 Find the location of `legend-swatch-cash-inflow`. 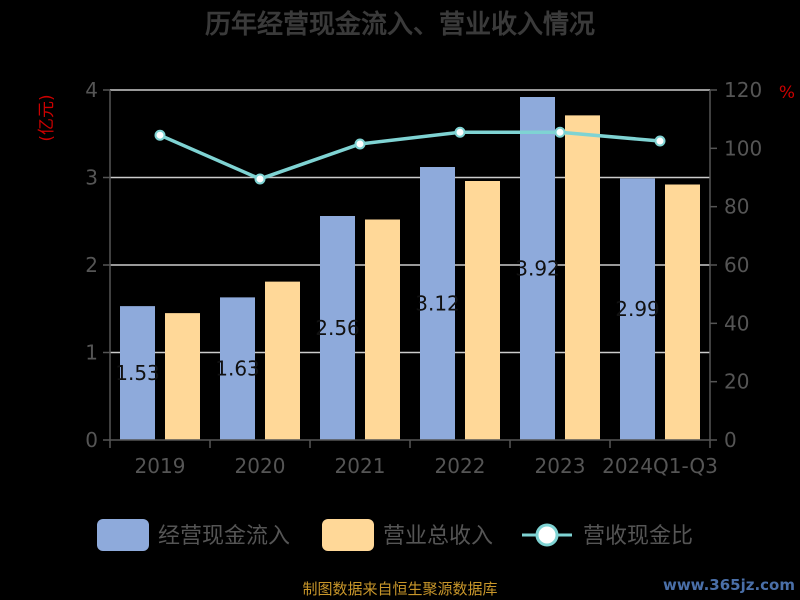

legend-swatch-cash-inflow is located at coordinates (123, 535).